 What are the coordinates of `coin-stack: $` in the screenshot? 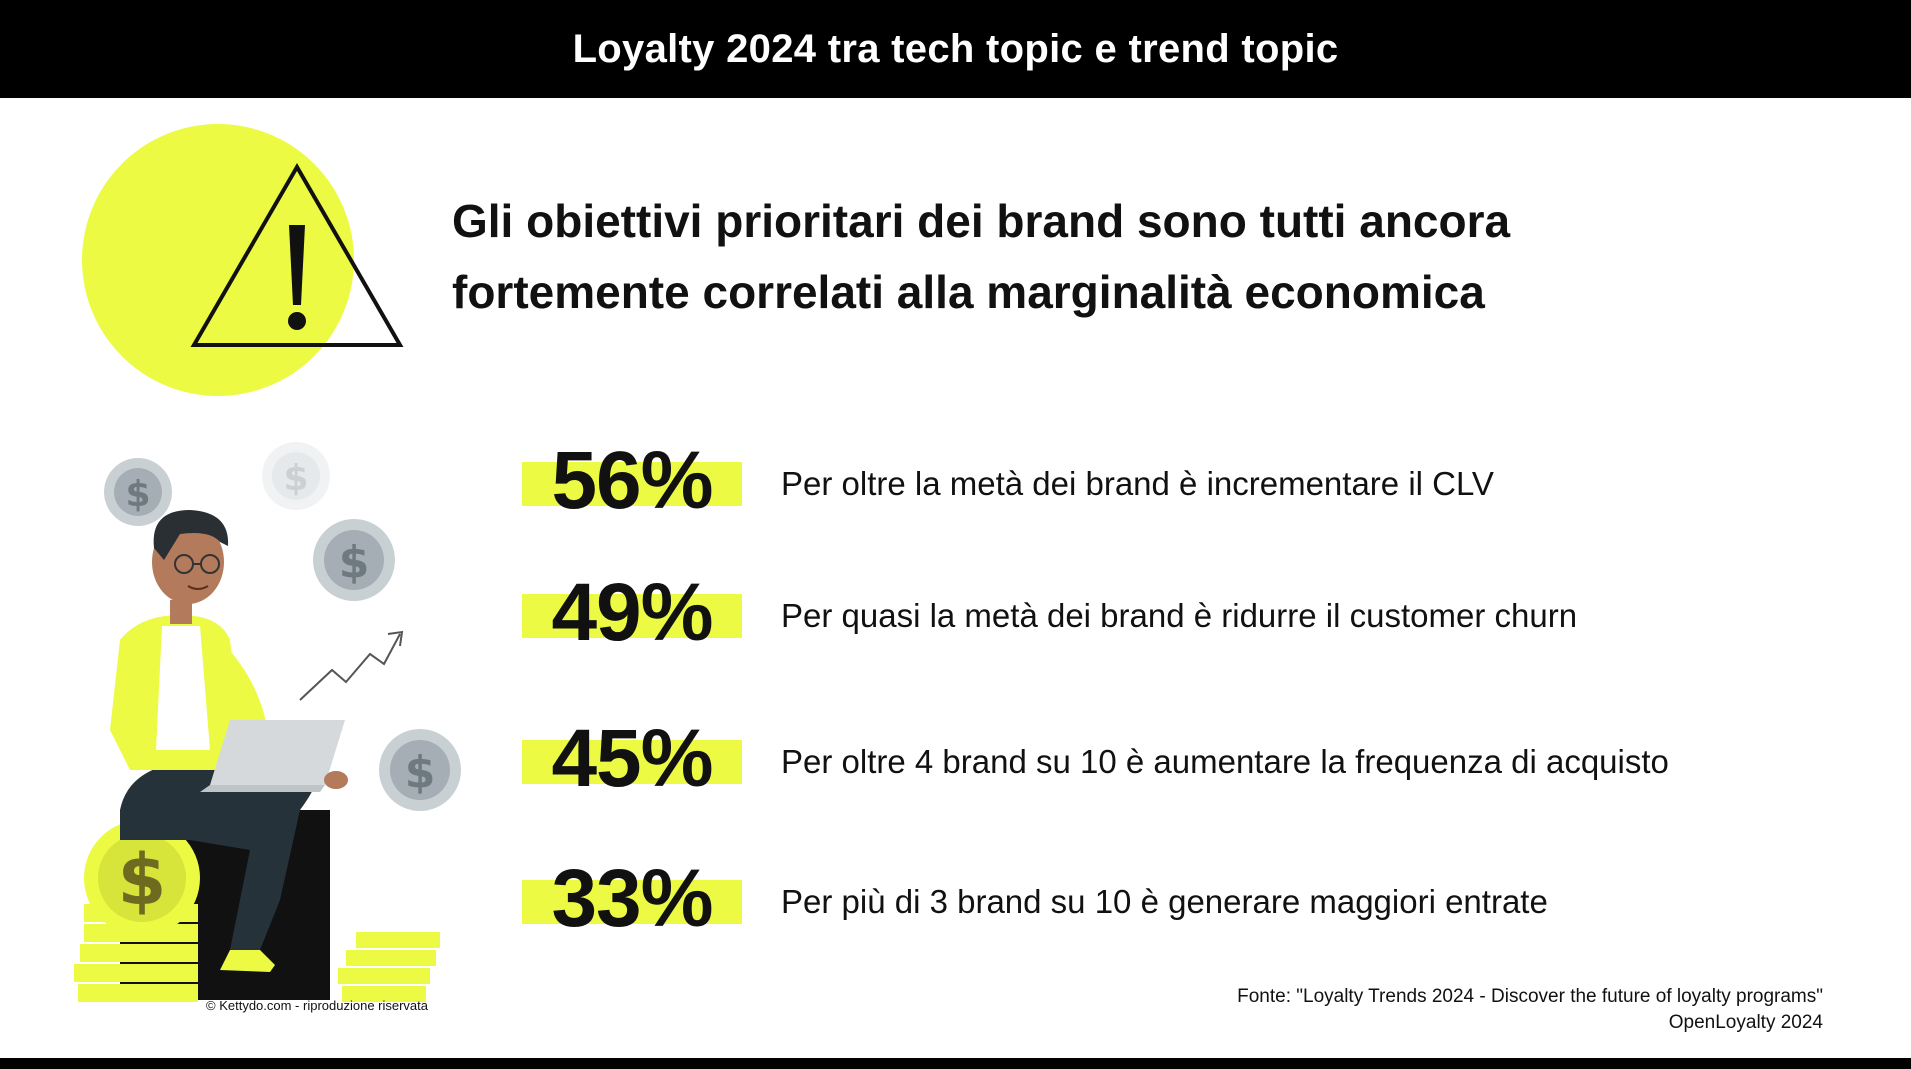 It's located at (137, 911).